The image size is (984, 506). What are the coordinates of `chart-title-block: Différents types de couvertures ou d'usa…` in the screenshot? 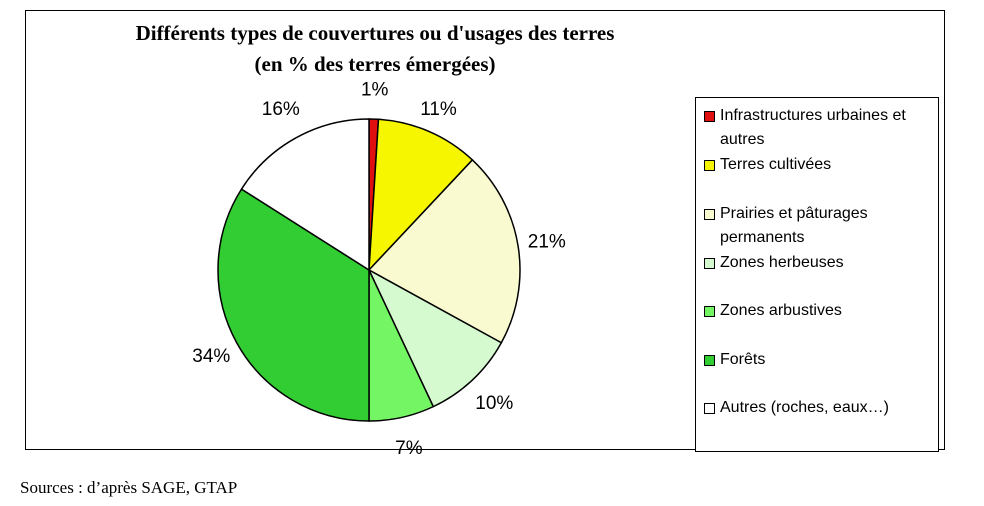 It's located at (375, 49).